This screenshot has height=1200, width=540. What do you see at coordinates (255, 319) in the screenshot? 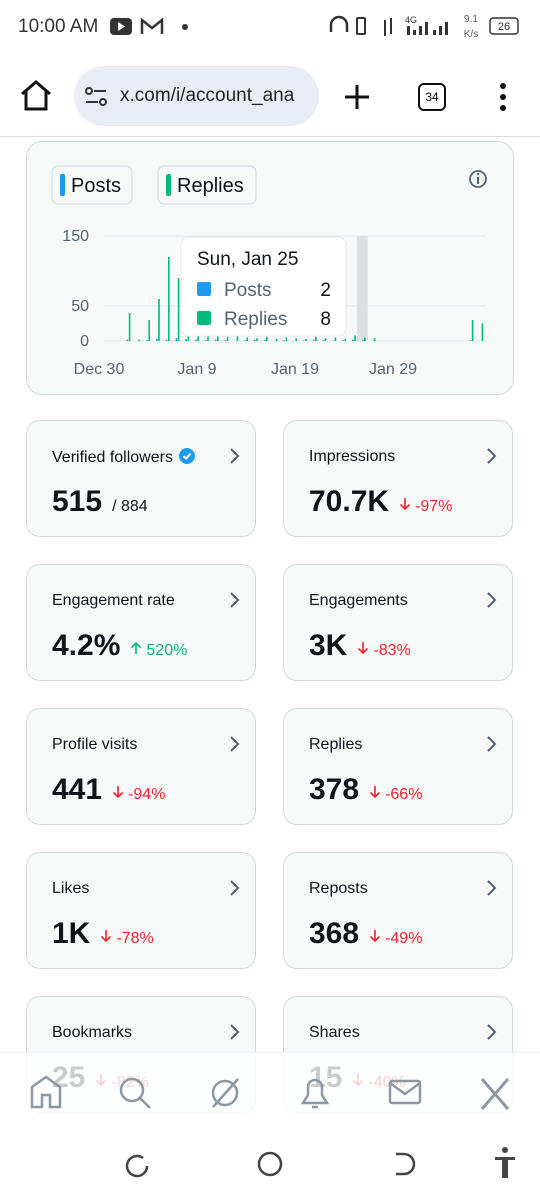
I see `tooltip-series-name: Replies` at bounding box center [255, 319].